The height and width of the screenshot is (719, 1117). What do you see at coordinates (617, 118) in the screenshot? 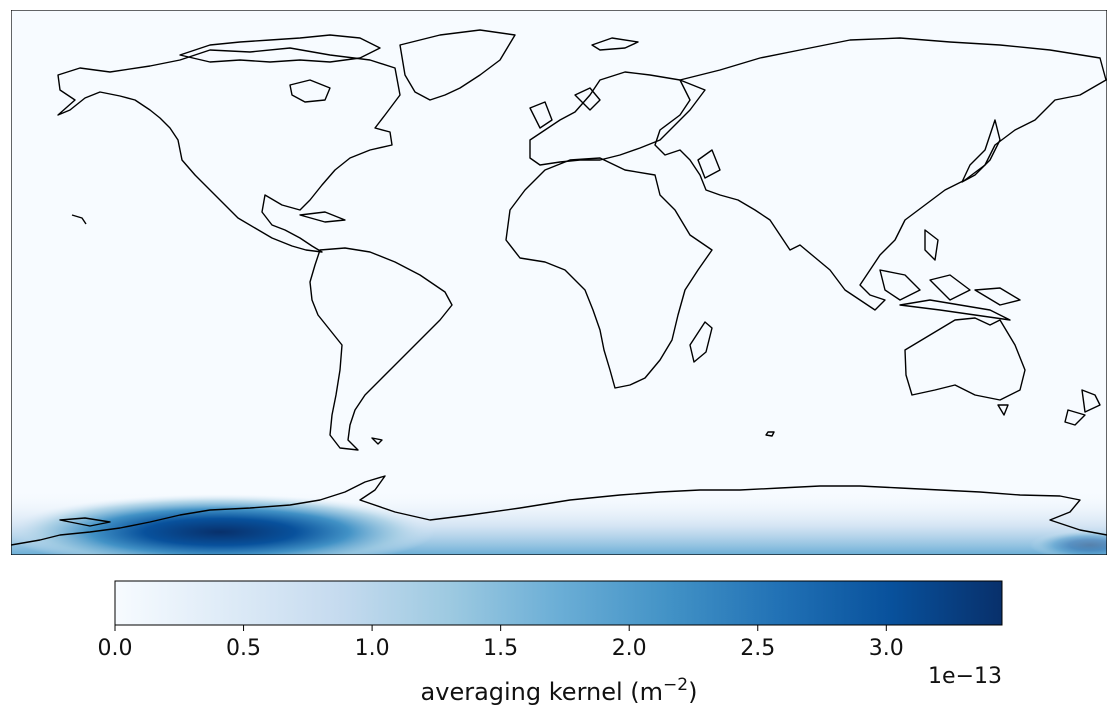
I see `coast-europe` at bounding box center [617, 118].